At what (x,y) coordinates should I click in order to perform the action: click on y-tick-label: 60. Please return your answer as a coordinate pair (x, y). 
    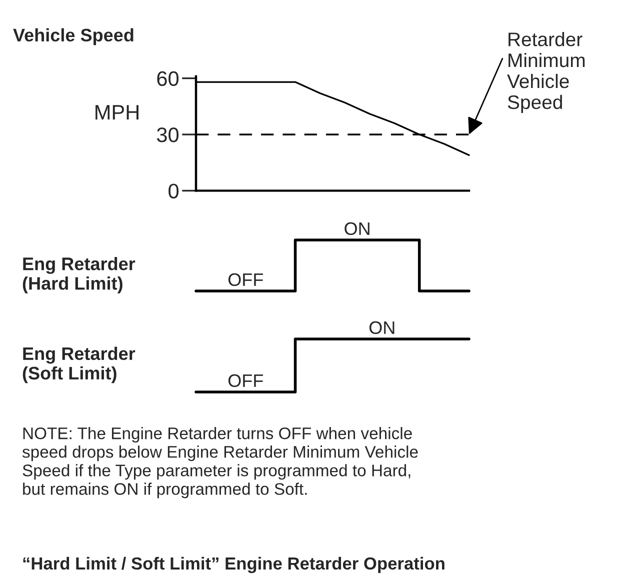
    Looking at the image, I should click on (168, 78).